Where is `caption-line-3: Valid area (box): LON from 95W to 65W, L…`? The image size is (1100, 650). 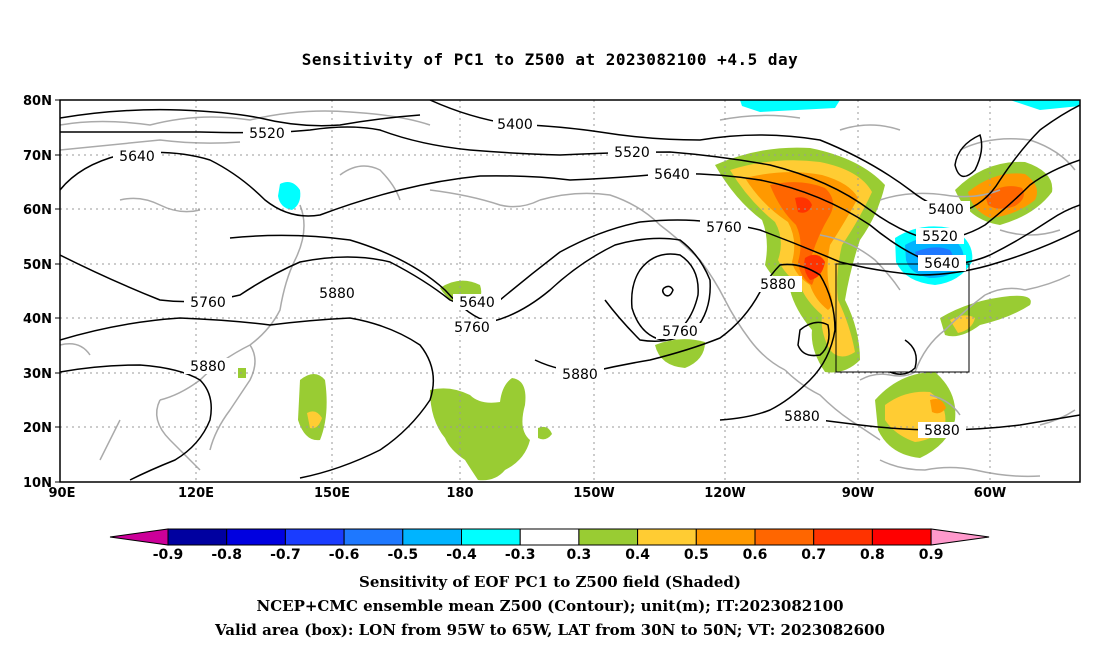 caption-line-3: Valid area (box): LON from 95W to 65W, L… is located at coordinates (550, 630).